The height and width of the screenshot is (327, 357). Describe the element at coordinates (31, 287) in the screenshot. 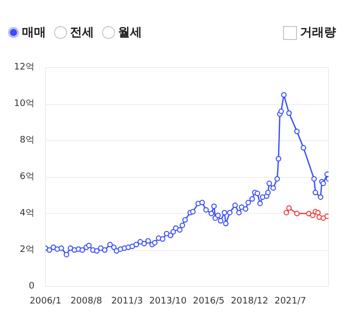

I see `y-tick-label: 0` at that location.